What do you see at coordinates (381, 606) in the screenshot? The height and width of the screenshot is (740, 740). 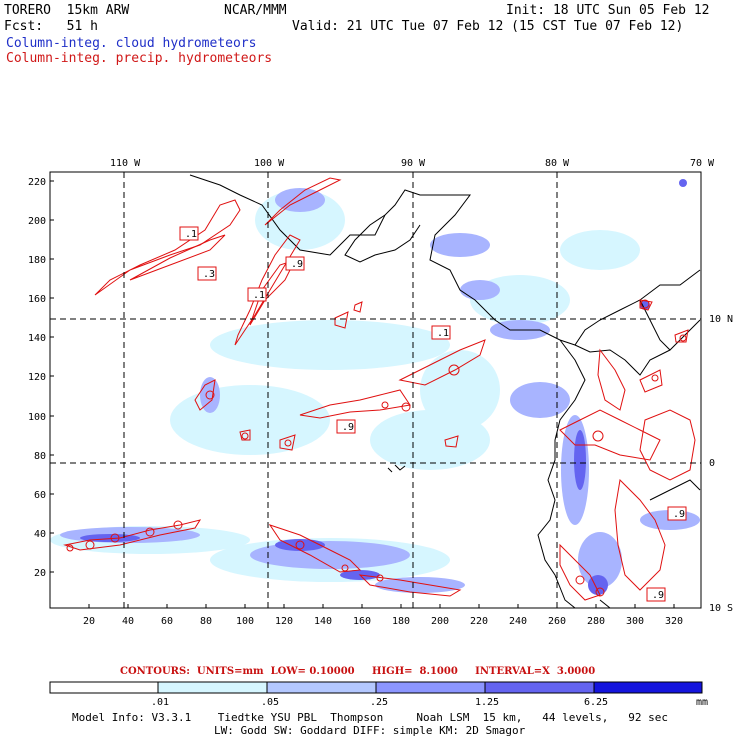 I see `x-ticks` at bounding box center [381, 606].